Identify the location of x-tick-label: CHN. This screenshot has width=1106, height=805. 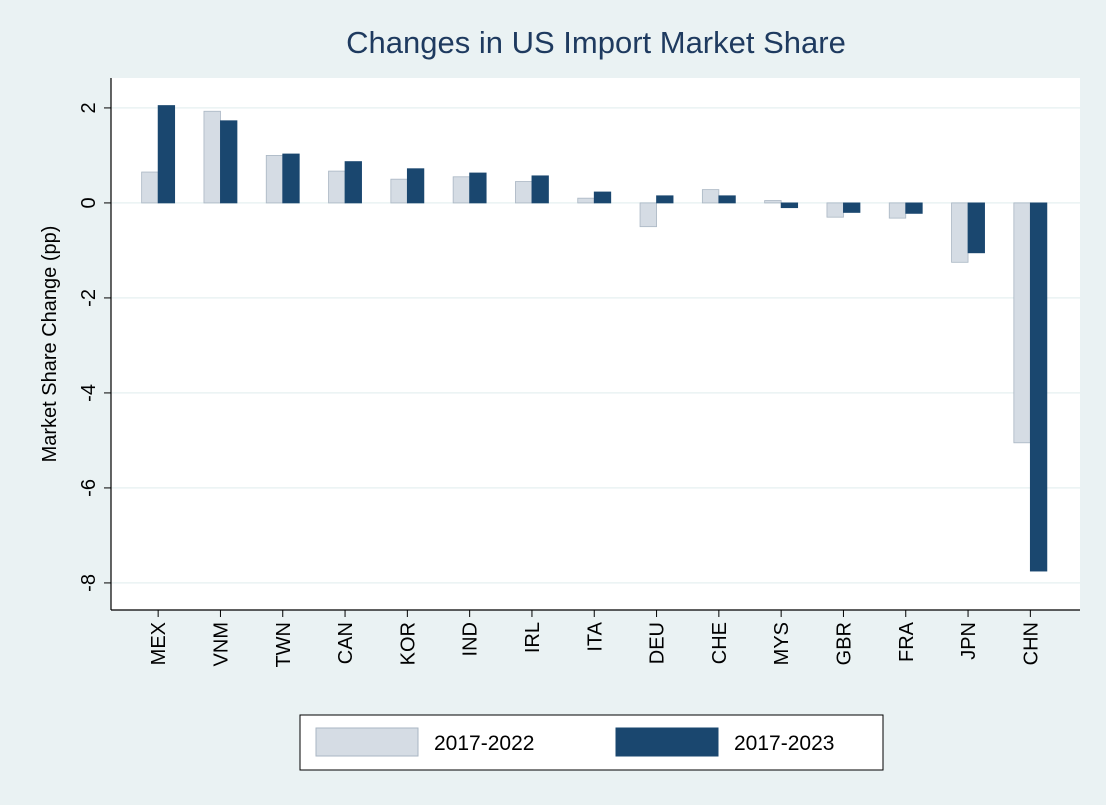
(1031, 643).